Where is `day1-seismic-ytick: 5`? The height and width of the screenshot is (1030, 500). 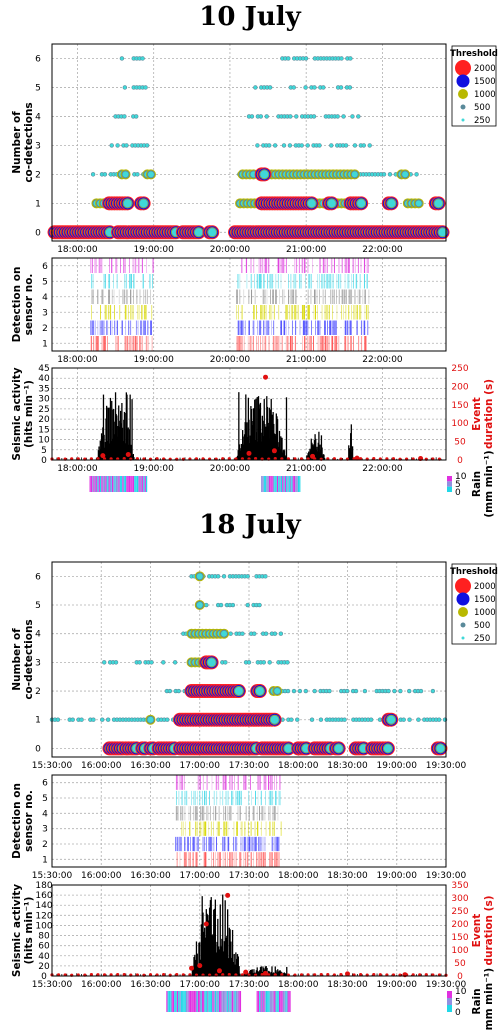 day1-seismic-ytick: 5 is located at coordinates (44, 451).